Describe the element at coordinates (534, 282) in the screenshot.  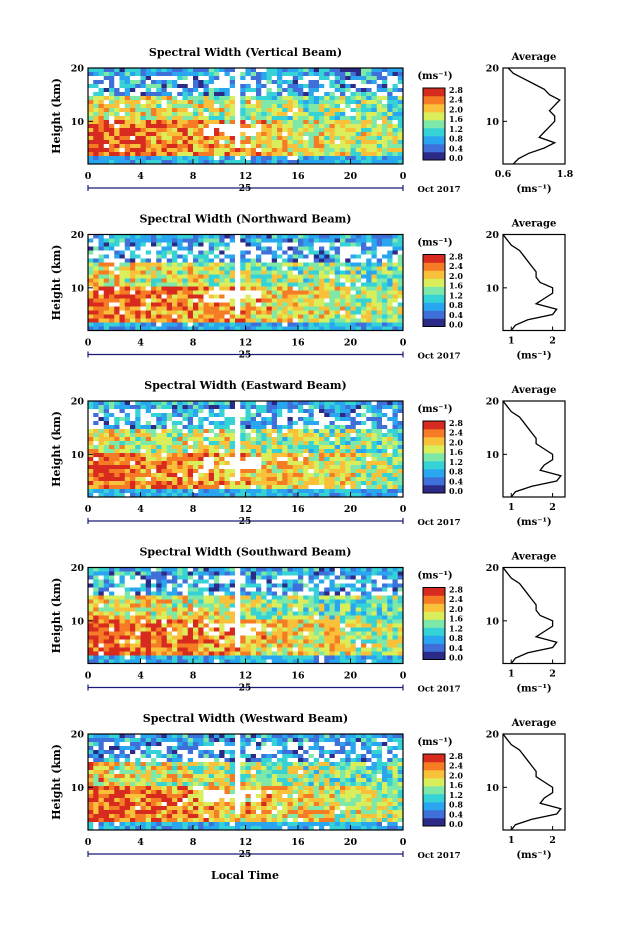
I see `profile-frame` at that location.